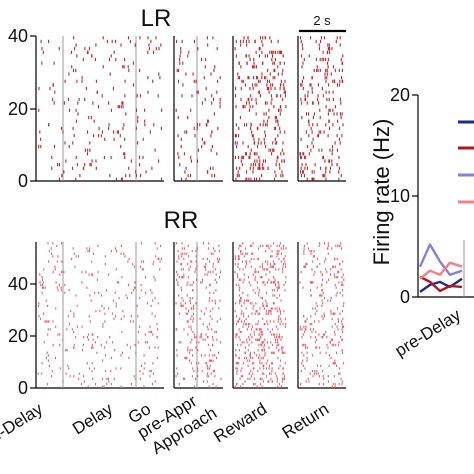  What do you see at coordinates (18, 36) in the screenshot?
I see `lr-y-tick-label: 40` at bounding box center [18, 36].